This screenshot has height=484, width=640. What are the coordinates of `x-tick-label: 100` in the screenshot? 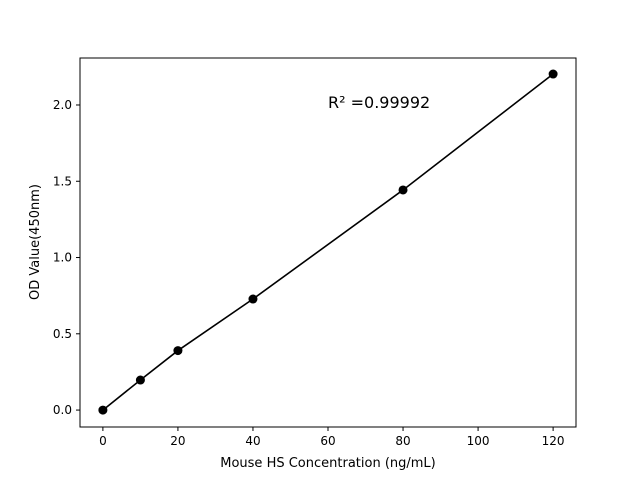 It's located at (478, 441).